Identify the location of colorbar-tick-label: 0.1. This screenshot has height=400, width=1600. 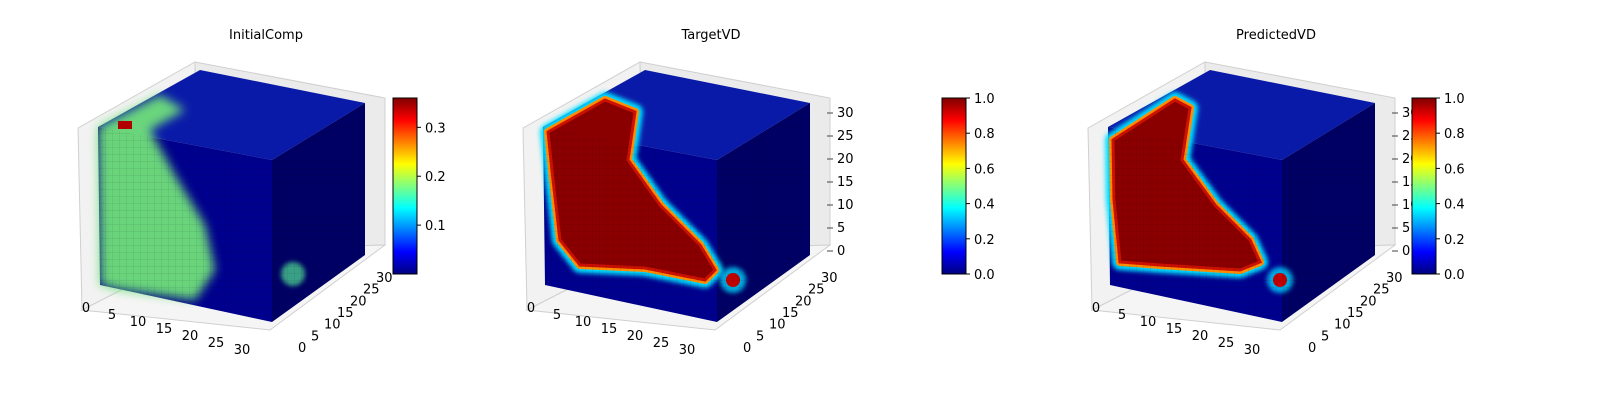
(435, 226).